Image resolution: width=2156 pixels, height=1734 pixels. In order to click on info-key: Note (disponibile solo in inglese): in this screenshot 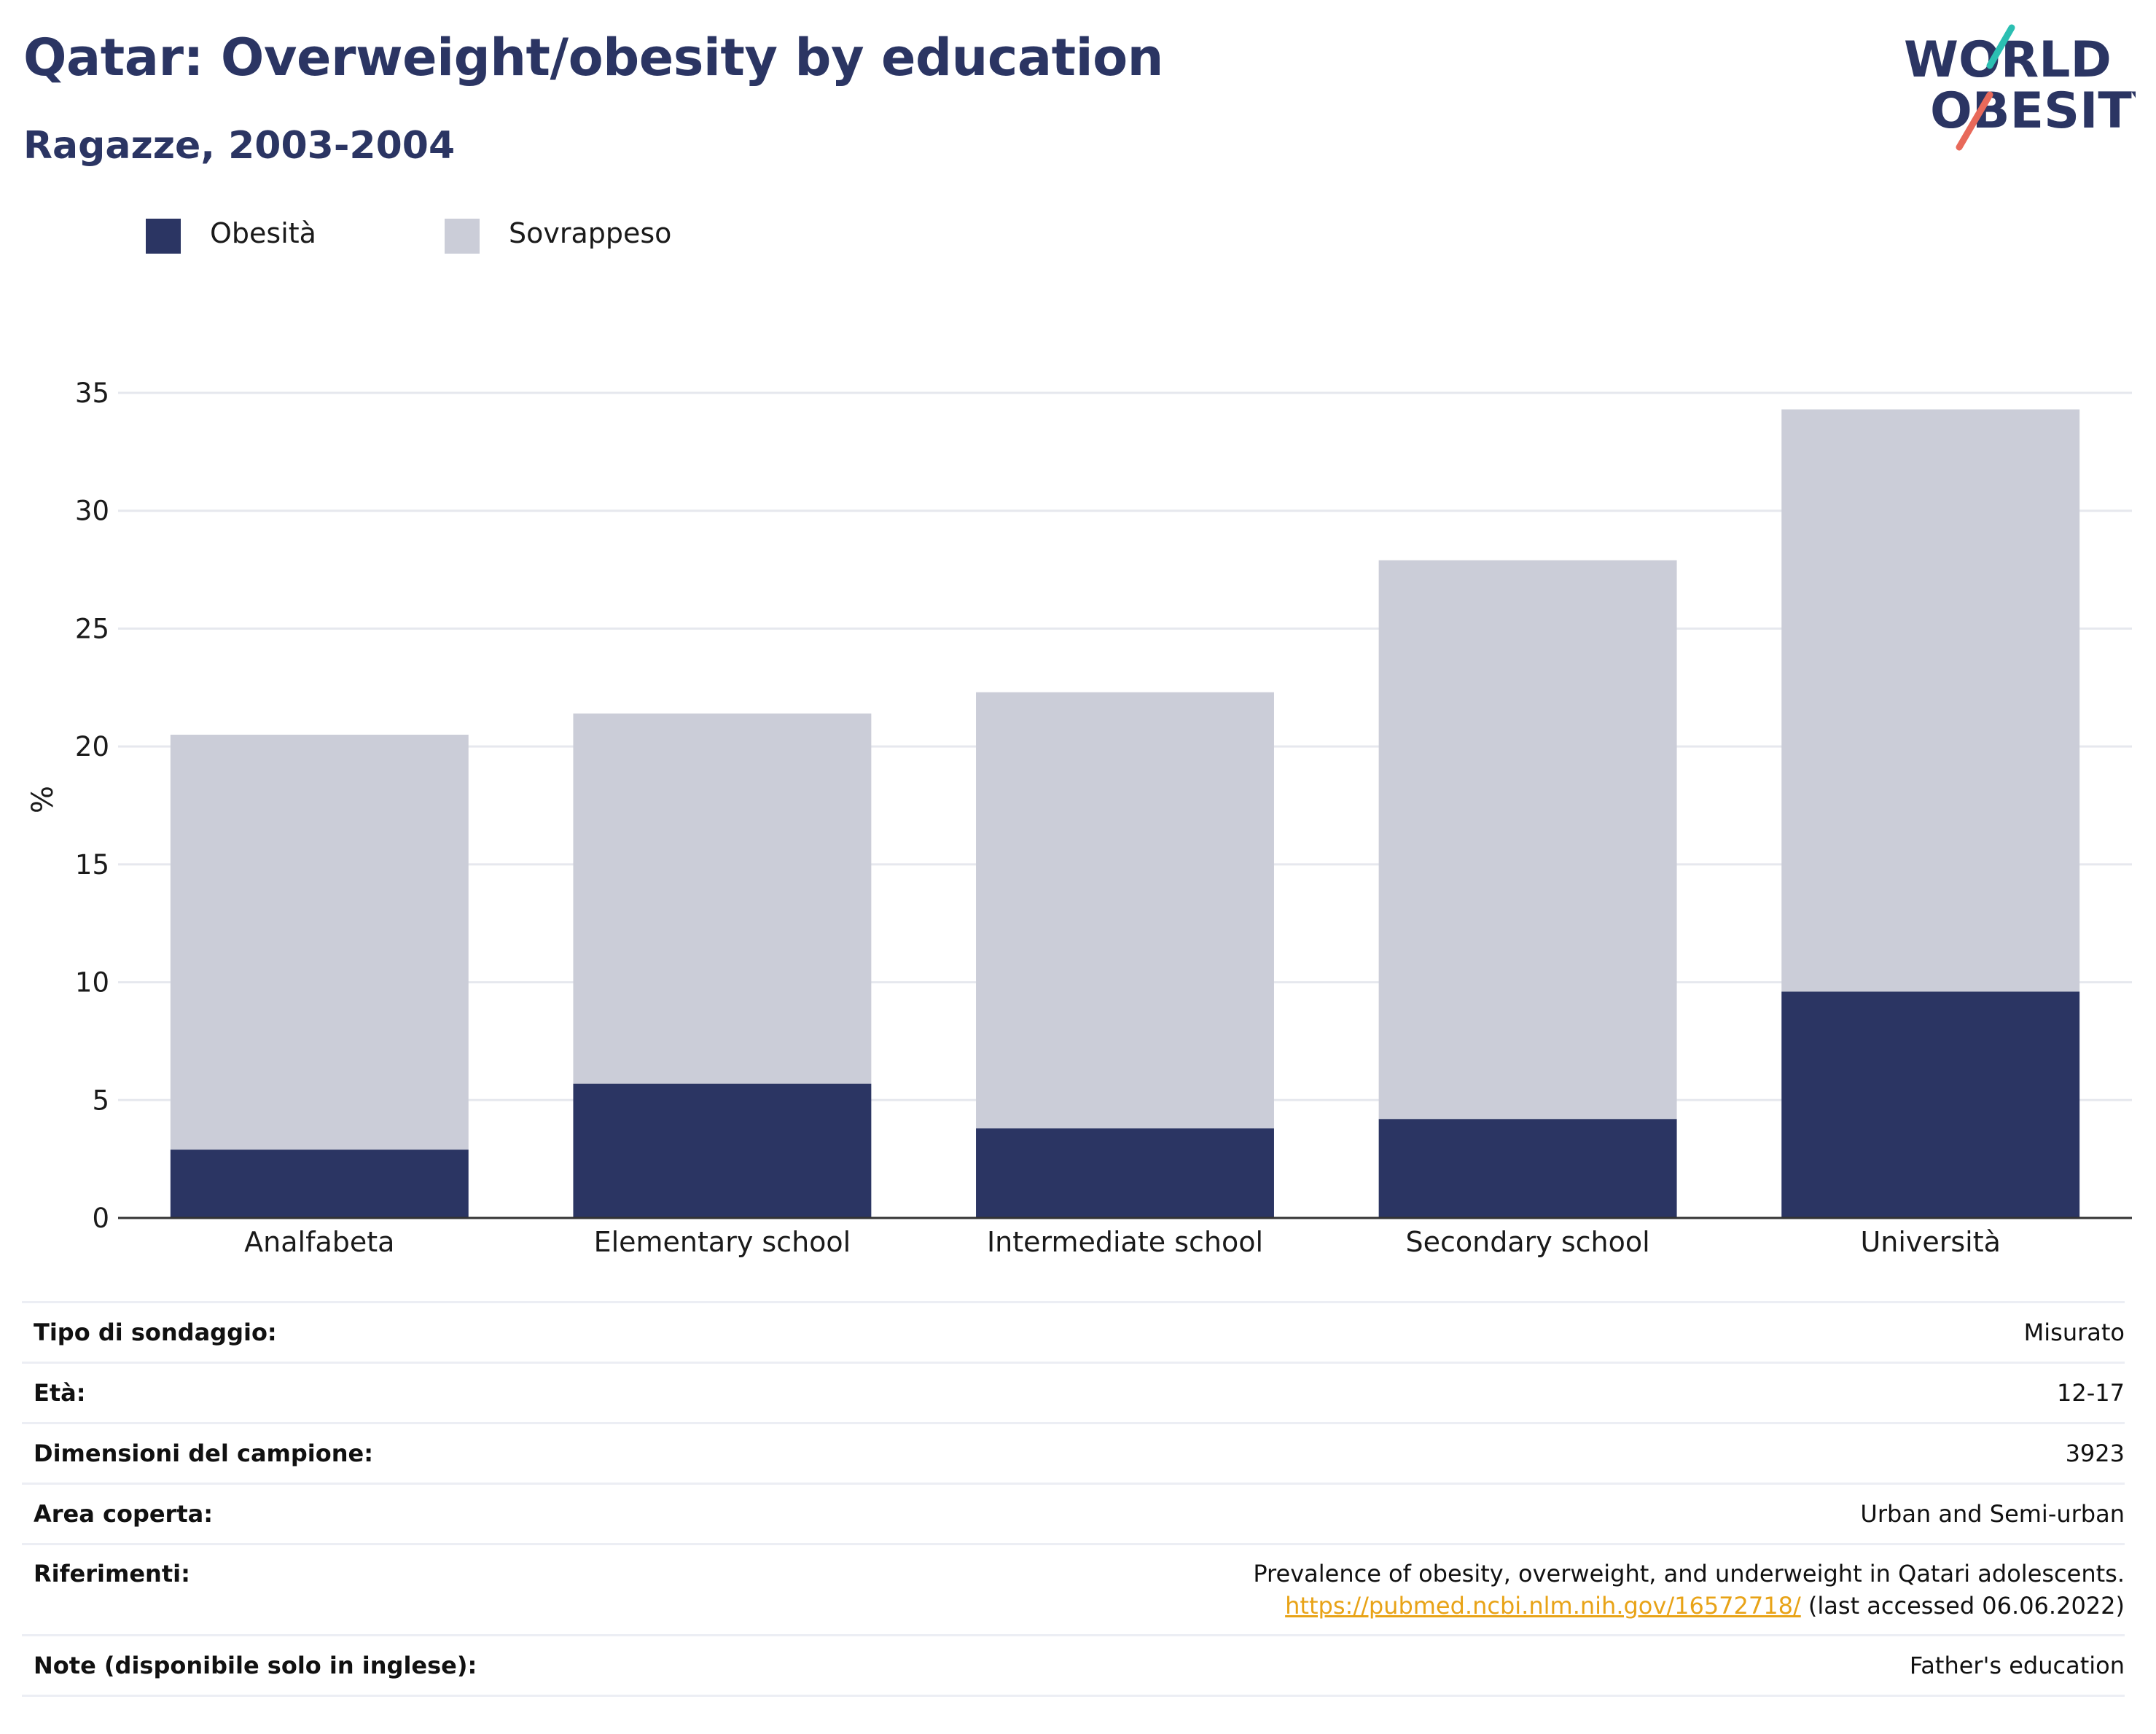, I will do `click(256, 1665)`.